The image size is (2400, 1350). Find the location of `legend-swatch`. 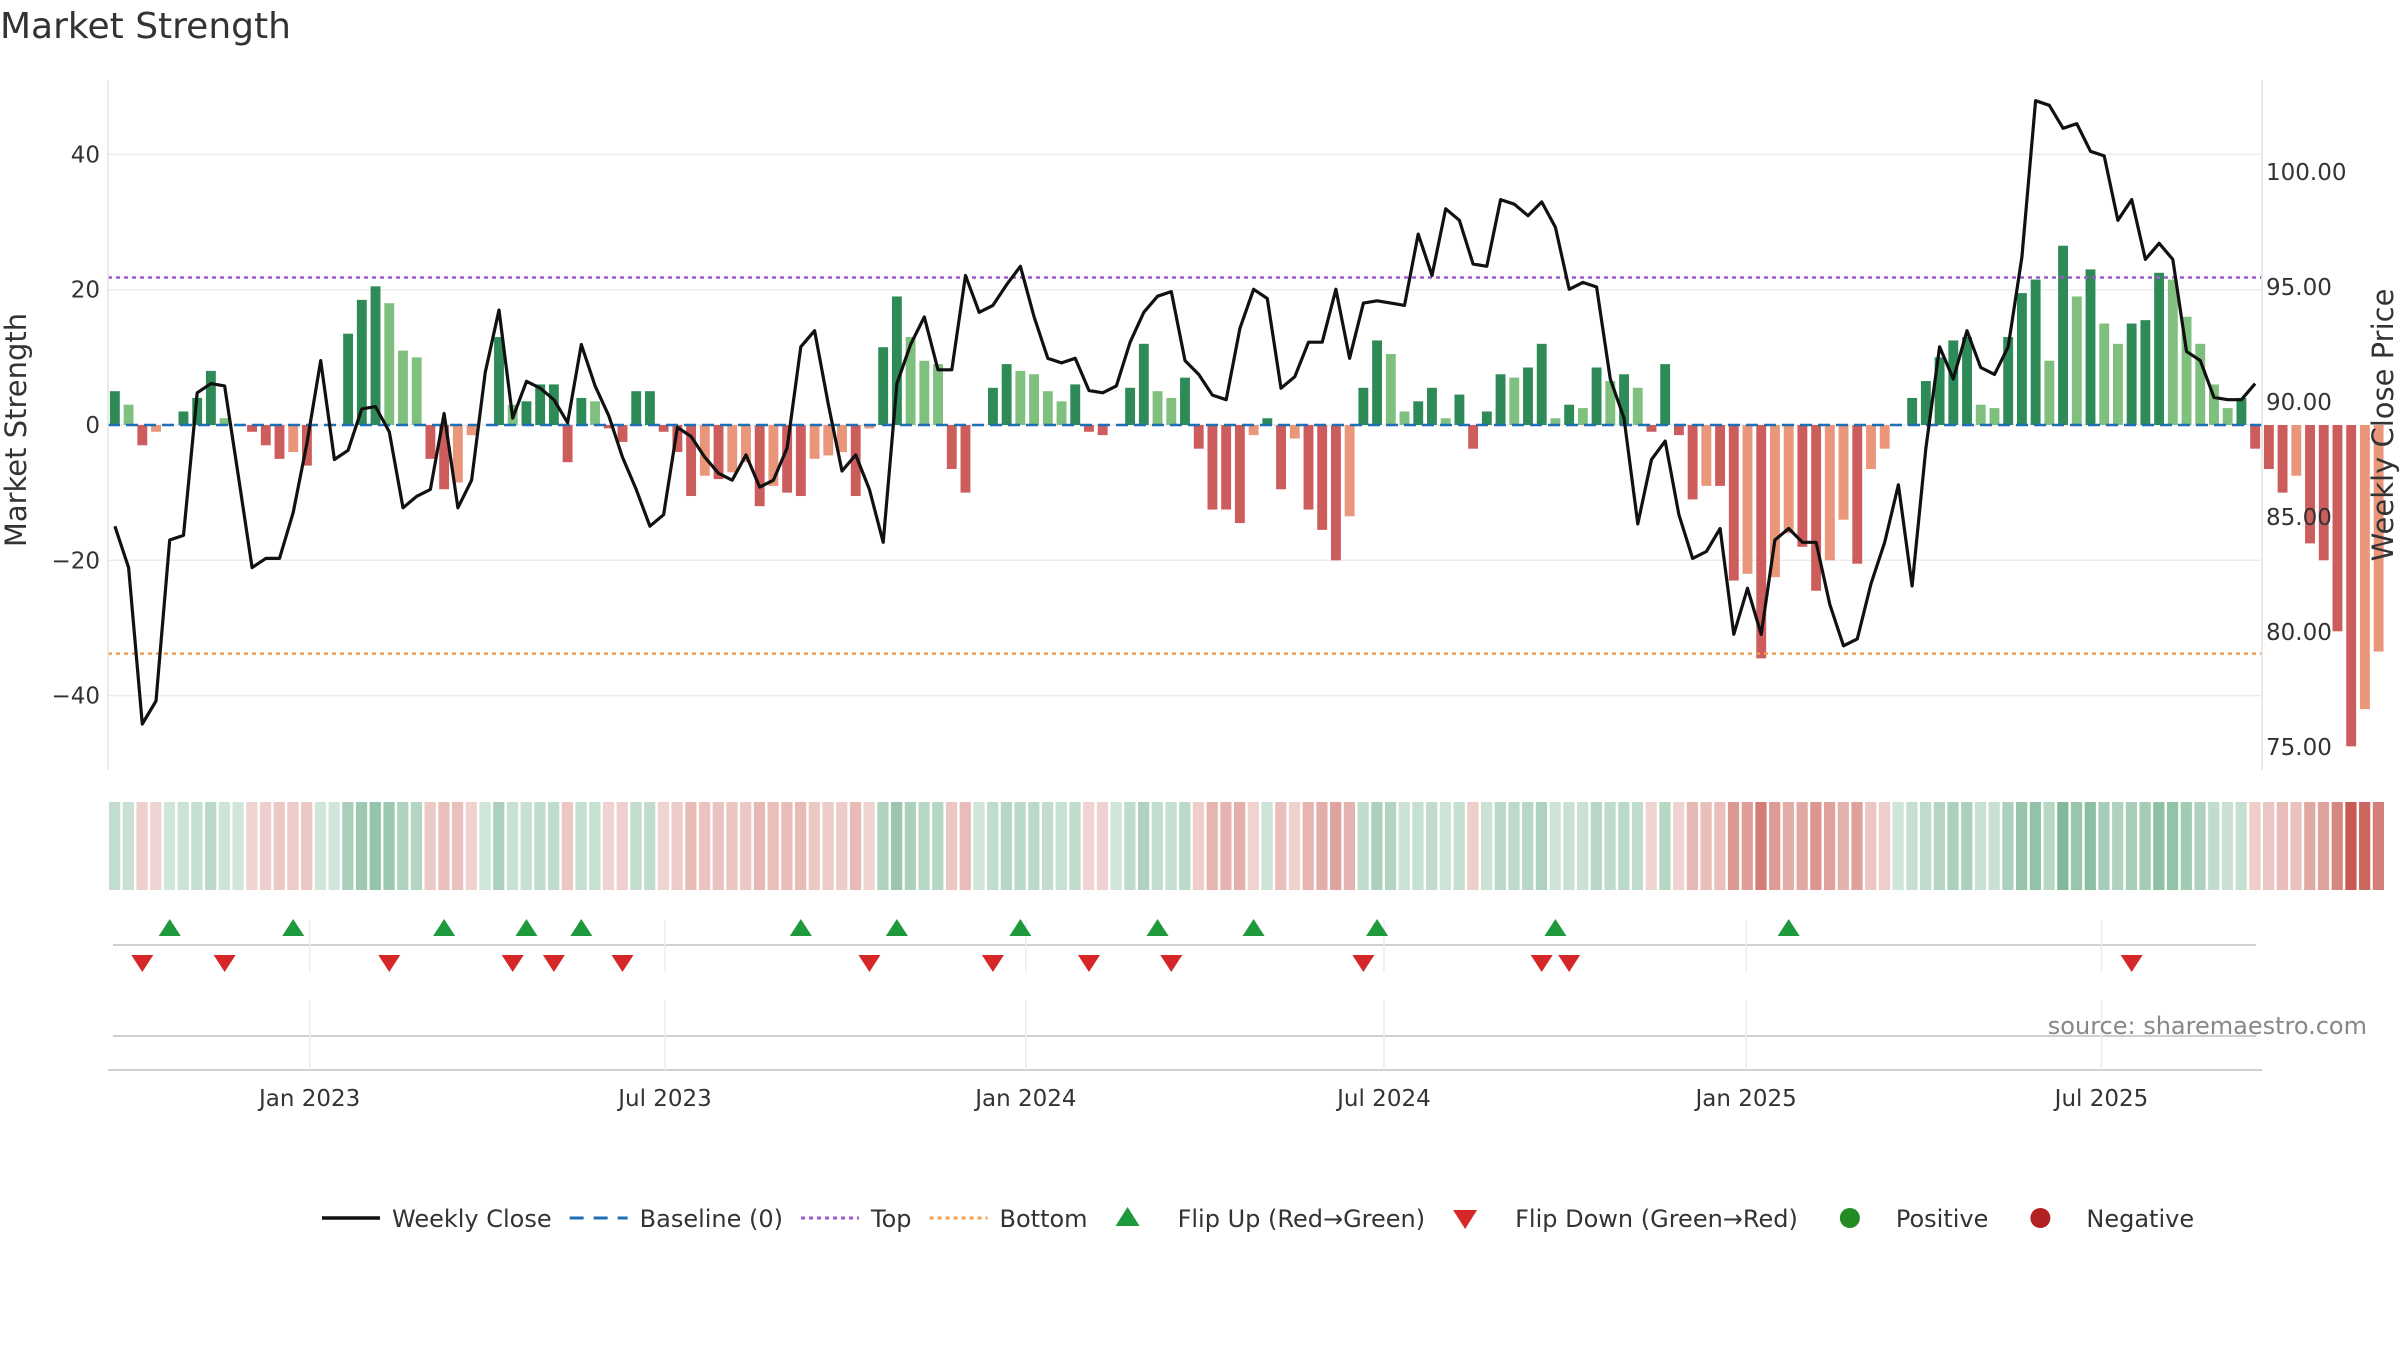

legend-swatch is located at coordinates (1849, 1218).